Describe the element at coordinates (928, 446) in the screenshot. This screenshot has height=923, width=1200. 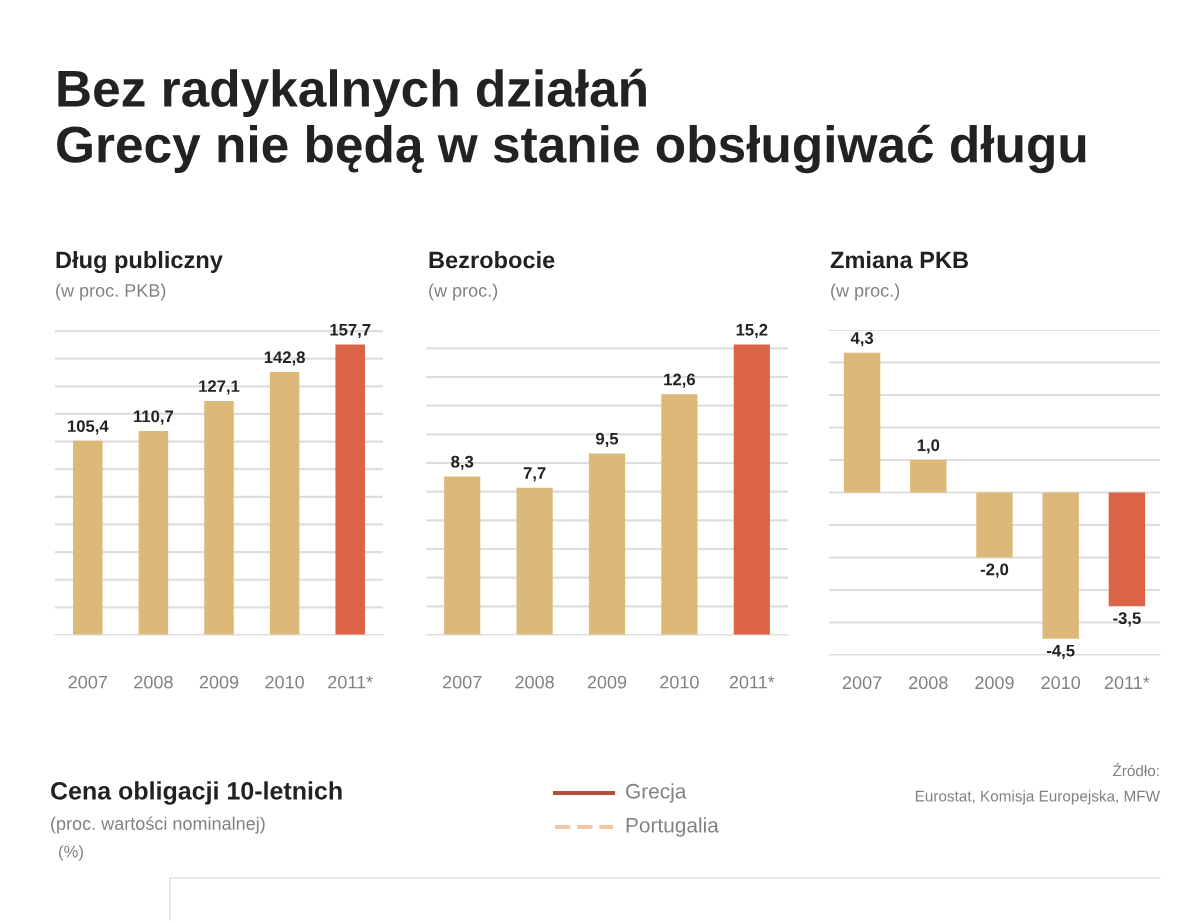
I see `data-label: 1,0` at that location.